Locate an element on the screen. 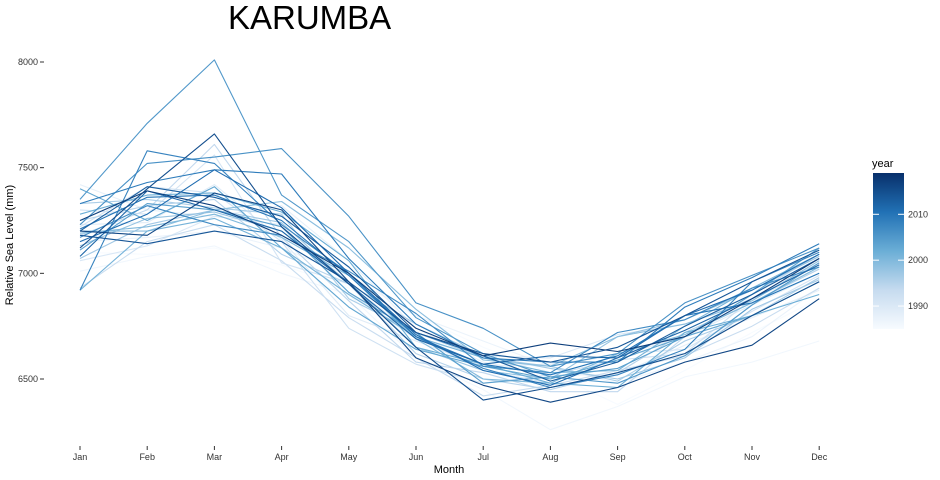 The image size is (940, 480). x-tick-label: Mar is located at coordinates (215, 457).